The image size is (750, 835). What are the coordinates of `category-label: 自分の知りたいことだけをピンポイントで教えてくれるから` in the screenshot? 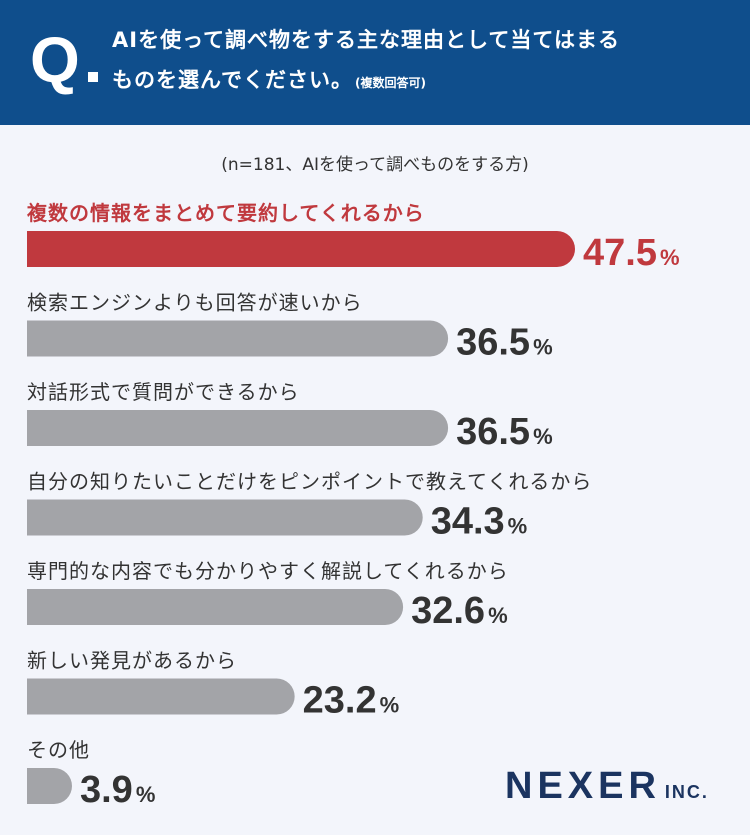 It's located at (309, 482).